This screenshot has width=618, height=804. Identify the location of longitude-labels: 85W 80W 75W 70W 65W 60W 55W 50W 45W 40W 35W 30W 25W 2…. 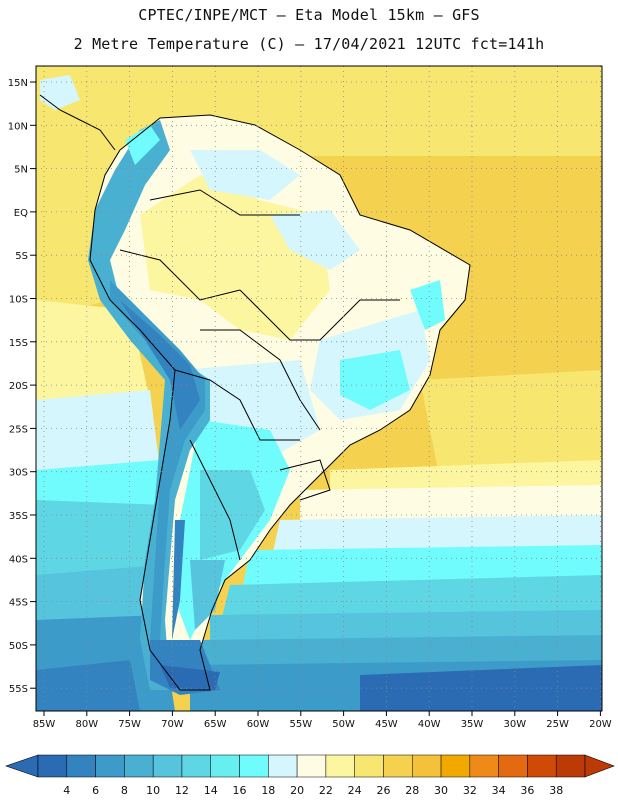
(322, 720).